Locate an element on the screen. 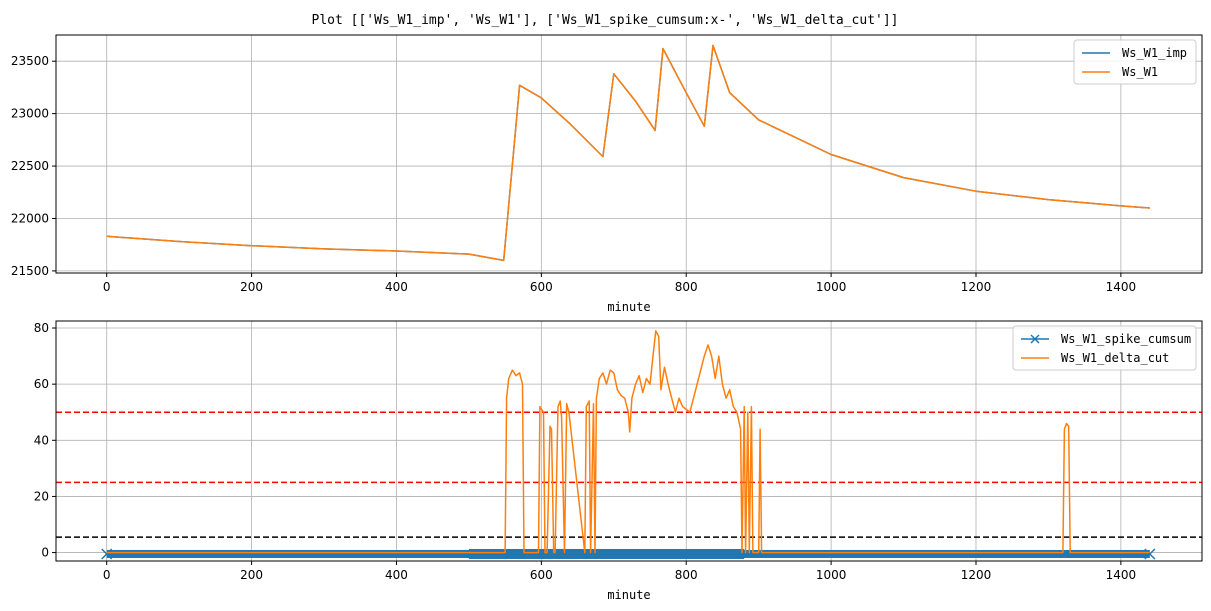  y-tick-label: 21500 is located at coordinates (30, 271).